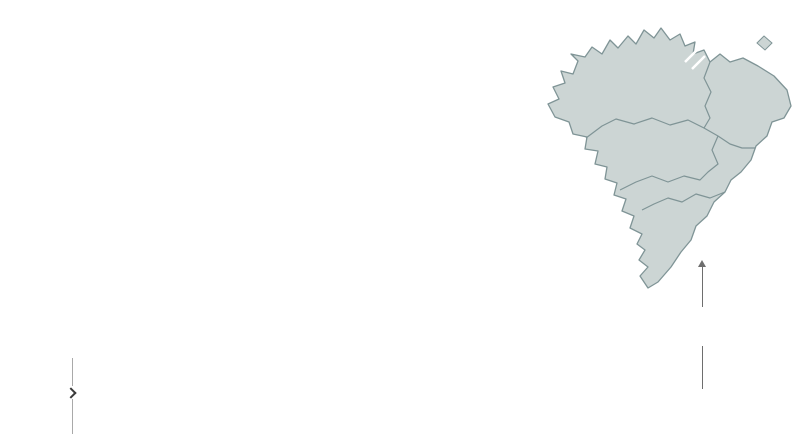 This screenshot has height=447, width=800. What do you see at coordinates (702, 367) in the screenshot?
I see `brasil-callout-line-bottom` at bounding box center [702, 367].